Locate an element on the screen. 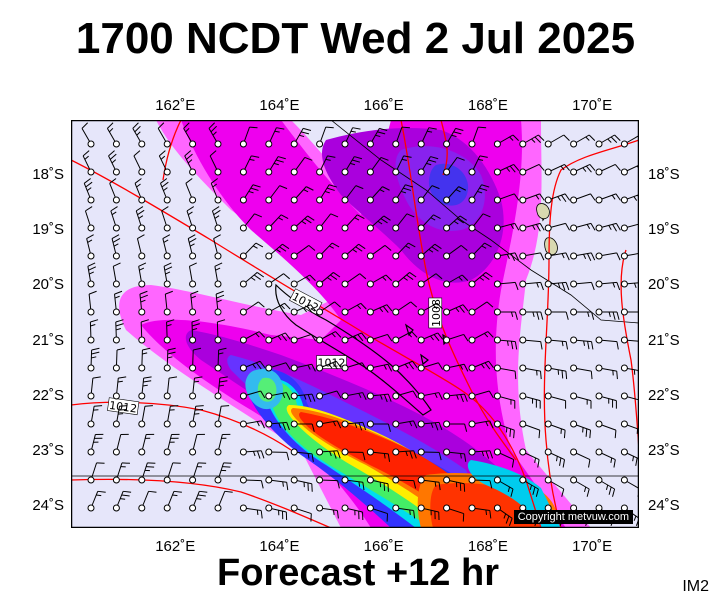 This screenshot has width=711, height=600. isobar-label: 1008 is located at coordinates (435, 313).